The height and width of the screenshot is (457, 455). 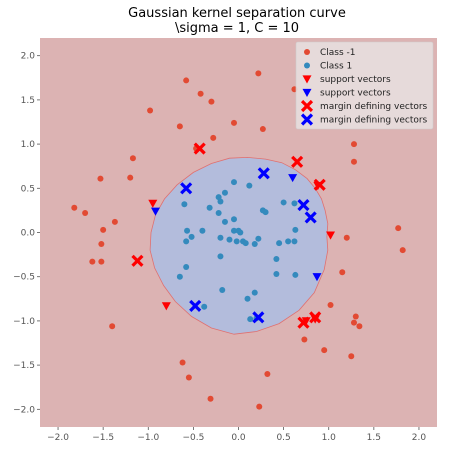 What do you see at coordinates (28, 189) in the screenshot?
I see `y-tick-label: 0.5` at bounding box center [28, 189].